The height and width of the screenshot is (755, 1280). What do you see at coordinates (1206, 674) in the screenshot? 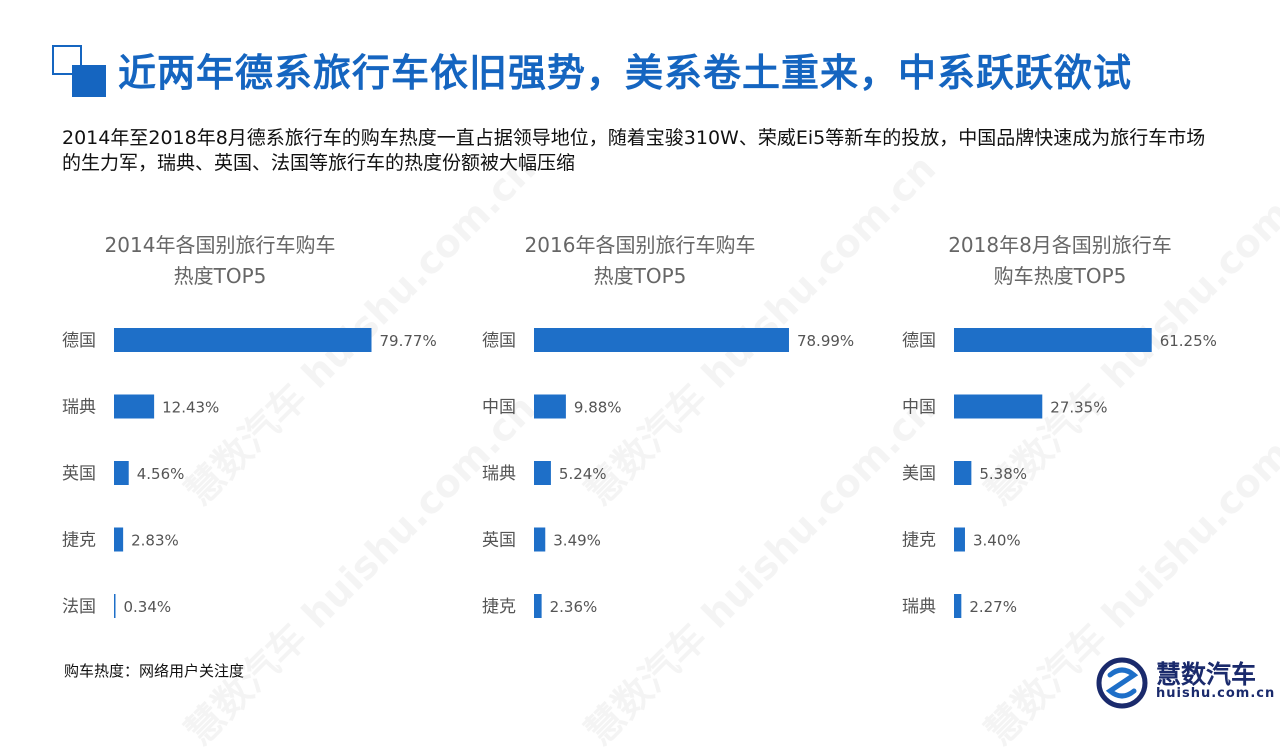
I see `logo-name: 慧数汽车` at bounding box center [1206, 674].